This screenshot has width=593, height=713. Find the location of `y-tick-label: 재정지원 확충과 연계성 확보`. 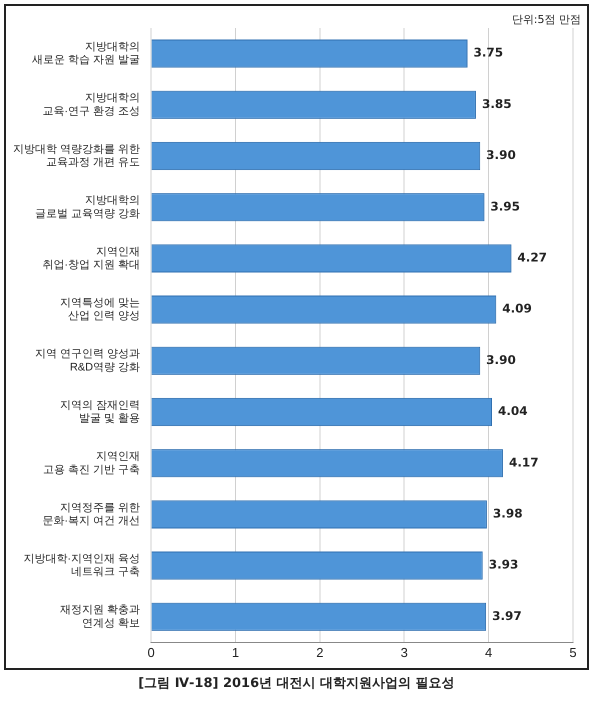

y-tick-label: 재정지원 확충과 연계성 확보 is located at coordinates (100, 617).